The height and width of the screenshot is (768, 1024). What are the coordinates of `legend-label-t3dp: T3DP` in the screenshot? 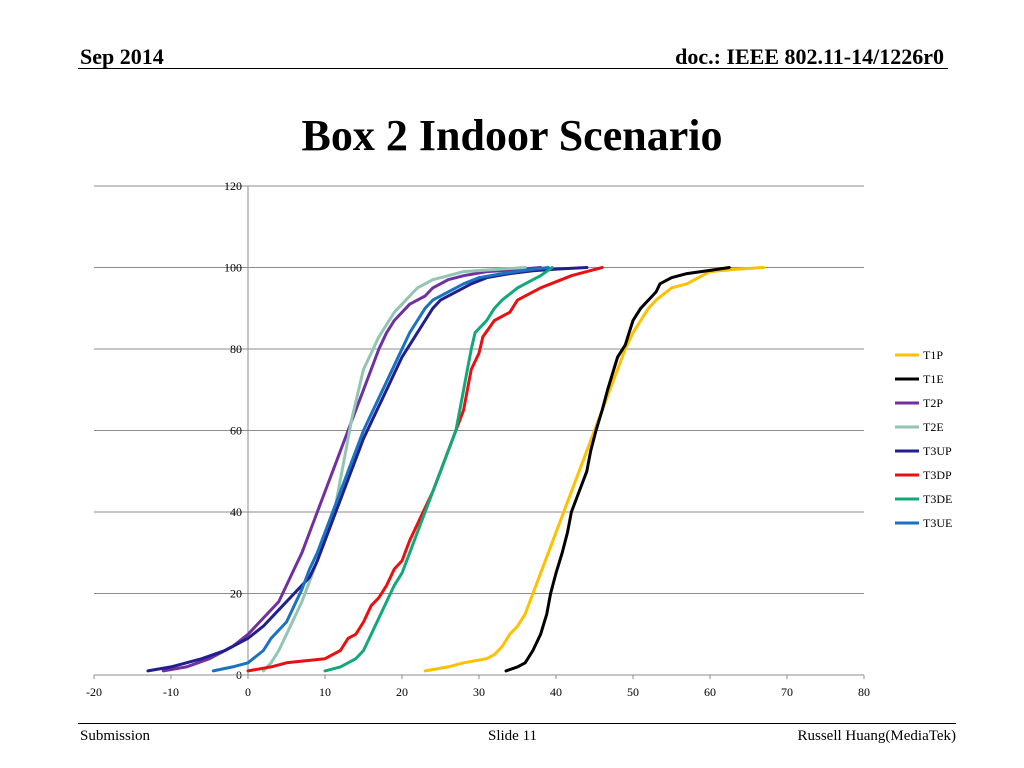 It's located at (937, 475).